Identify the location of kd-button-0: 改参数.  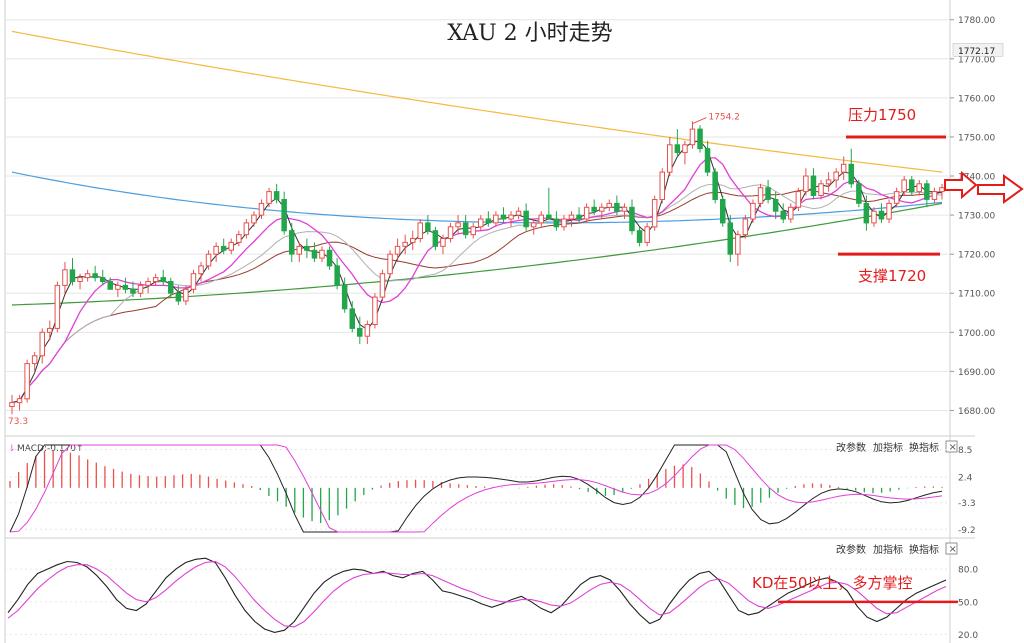
(851, 549).